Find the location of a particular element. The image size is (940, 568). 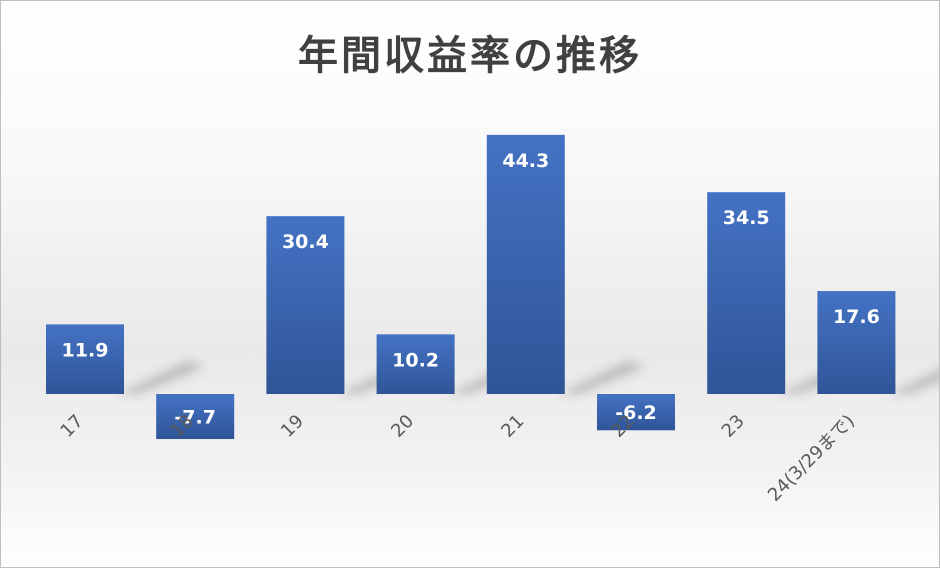

data-label-22: -6.2 is located at coordinates (636, 413).